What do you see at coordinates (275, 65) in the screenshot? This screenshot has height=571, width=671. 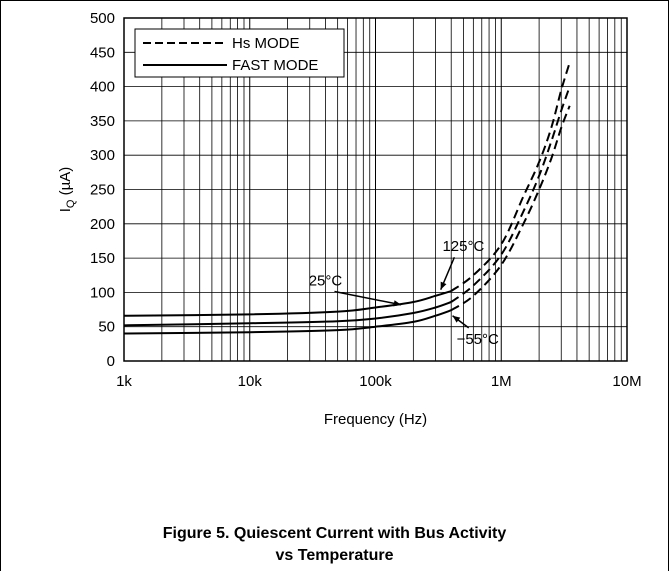 I see `legend-label-fast-mode: FAST MODE` at bounding box center [275, 65].